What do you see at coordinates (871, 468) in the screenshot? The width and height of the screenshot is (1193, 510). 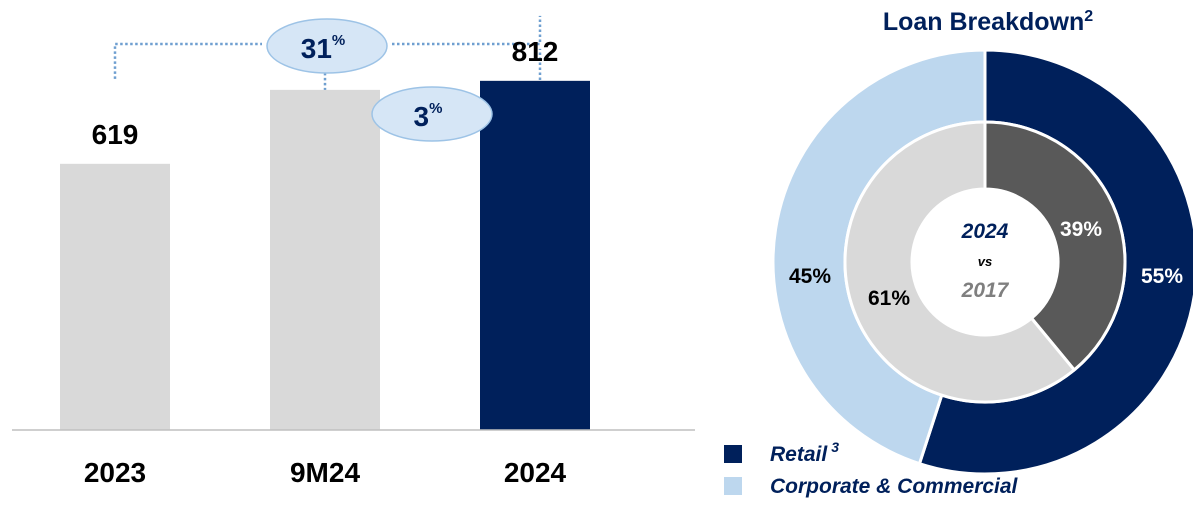 I see `legend: Retail 3 Corporate & Commercial` at bounding box center [871, 468].